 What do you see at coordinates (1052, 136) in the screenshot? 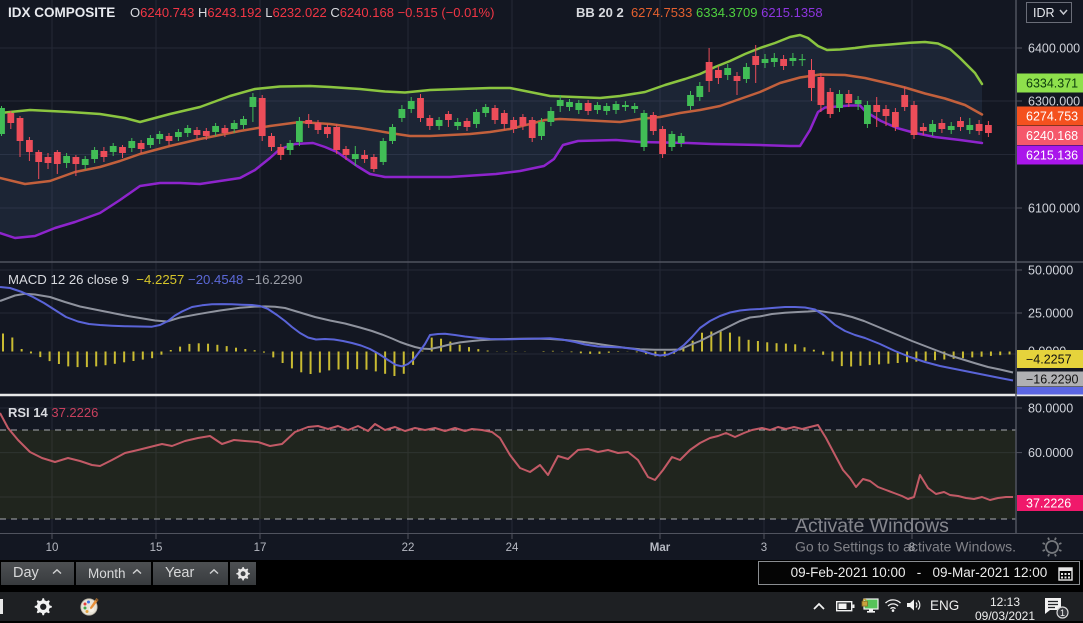
I see `svg-text: 6240.168` at bounding box center [1052, 136].